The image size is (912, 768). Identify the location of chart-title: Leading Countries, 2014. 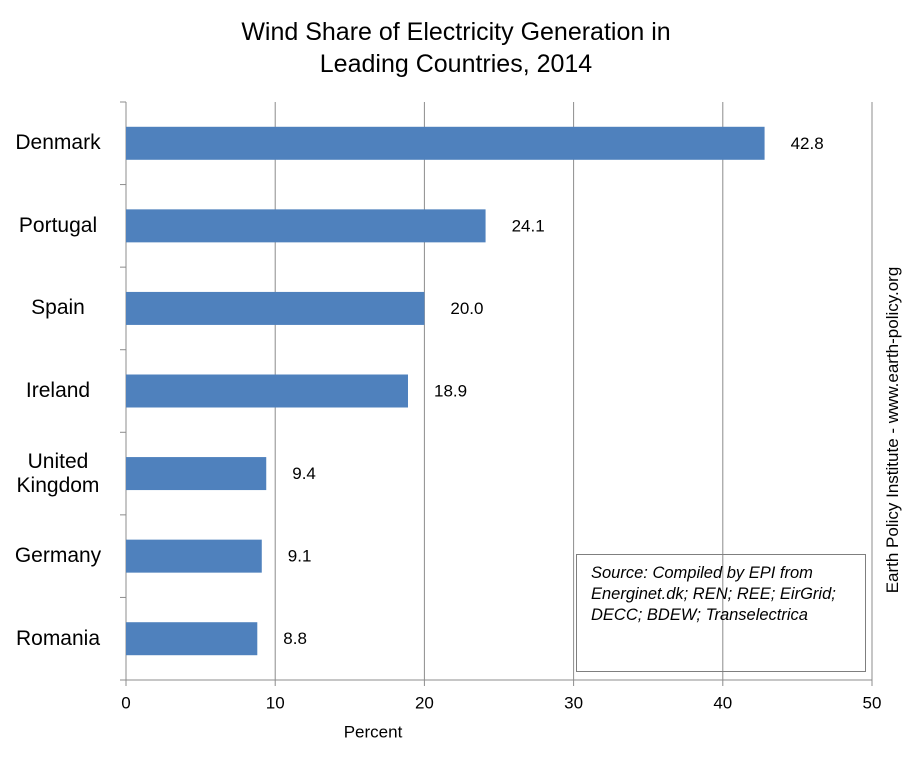
(456, 64).